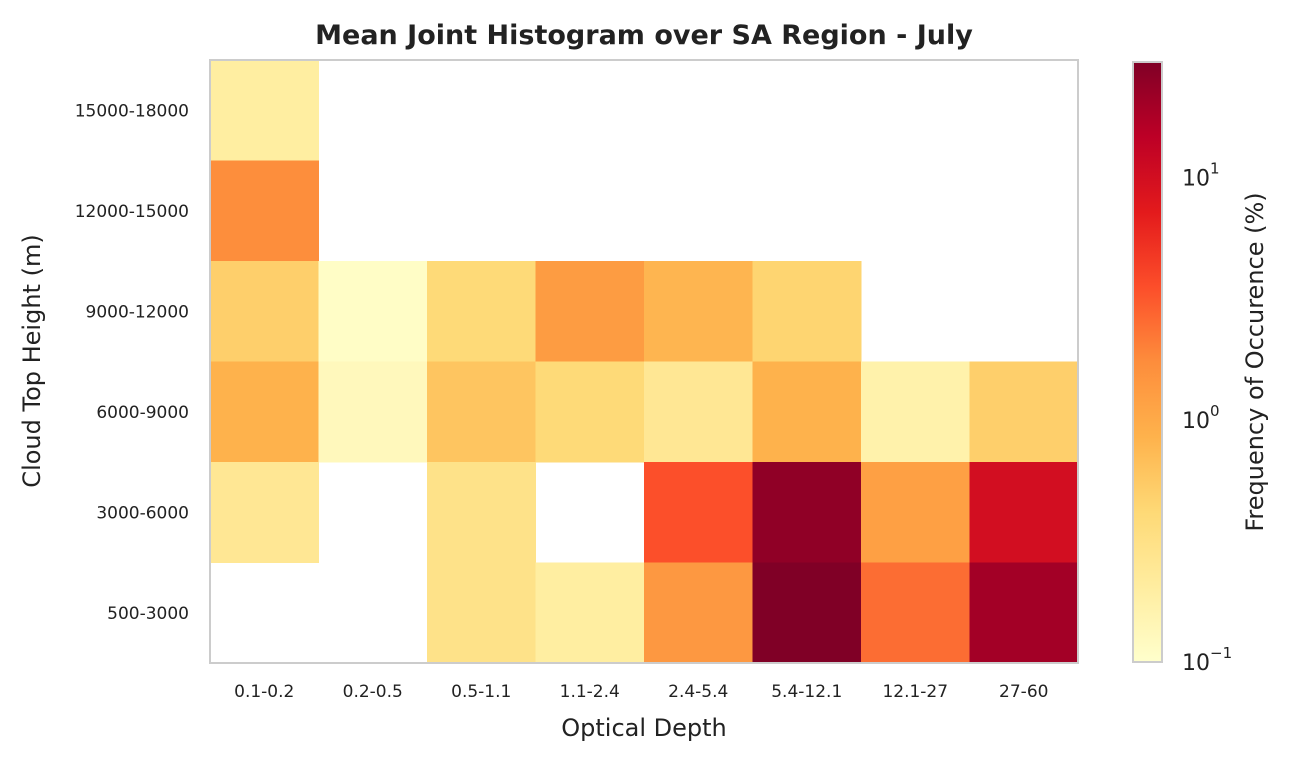 Image resolution: width=1292 pixels, height=763 pixels. What do you see at coordinates (1023, 692) in the screenshot?
I see `x-tick-label: 27-60` at bounding box center [1023, 692].